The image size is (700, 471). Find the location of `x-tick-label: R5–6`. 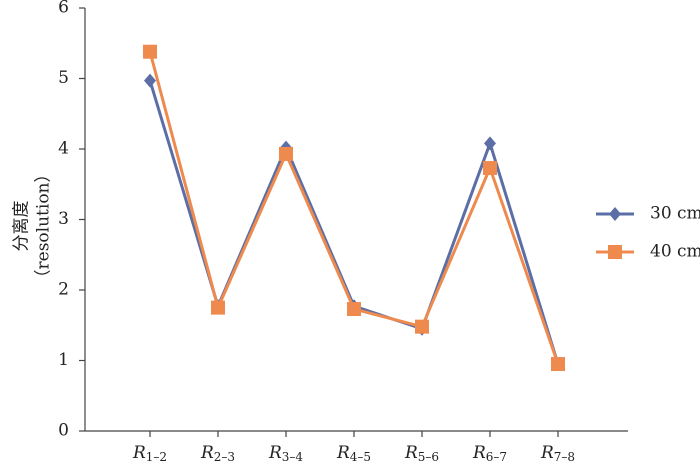

x-tick-label: R5–6 is located at coordinates (421, 453).